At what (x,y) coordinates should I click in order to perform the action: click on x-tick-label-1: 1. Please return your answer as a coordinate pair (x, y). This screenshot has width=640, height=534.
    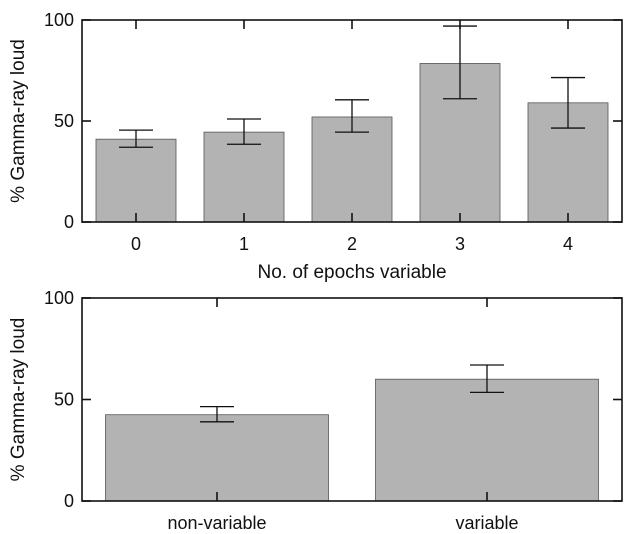
    Looking at the image, I should click on (244, 244).